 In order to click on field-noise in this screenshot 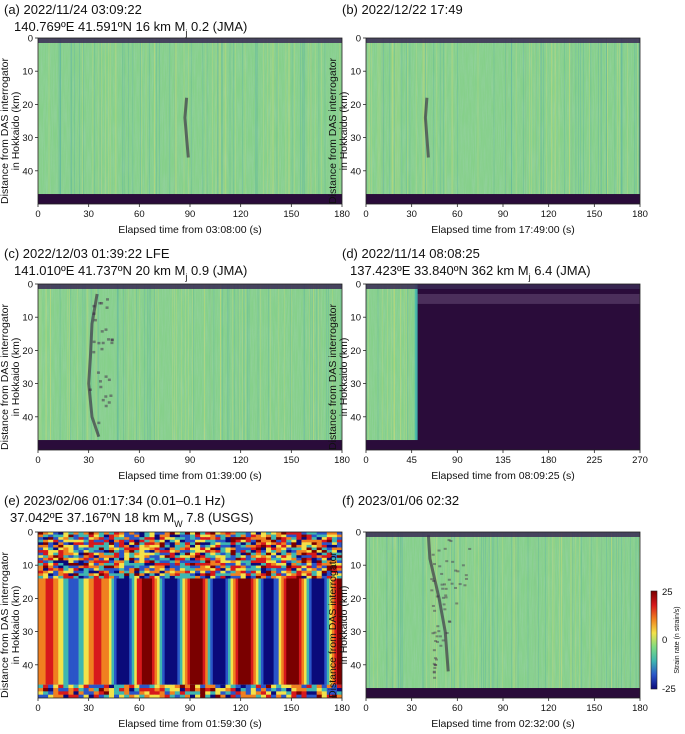, I will do `click(190, 367)`.